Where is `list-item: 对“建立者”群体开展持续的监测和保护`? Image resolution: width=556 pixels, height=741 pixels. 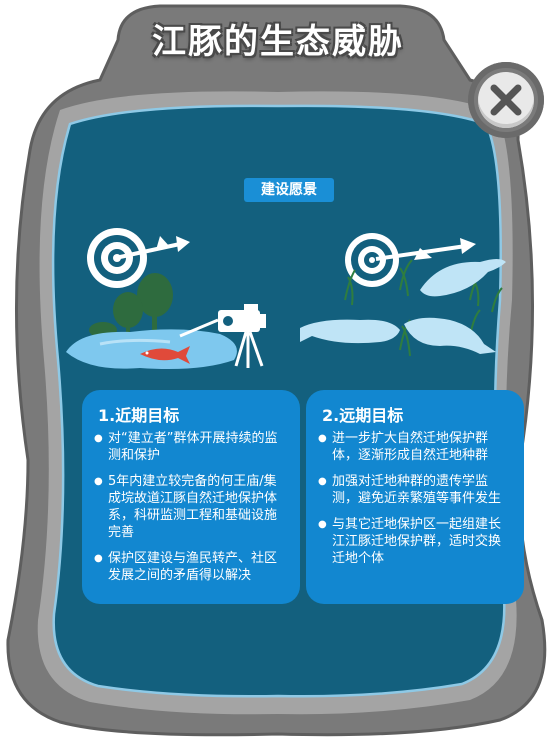 list-item: 对“建立者”群体开展持续的监测和保护 is located at coordinates (191, 447).